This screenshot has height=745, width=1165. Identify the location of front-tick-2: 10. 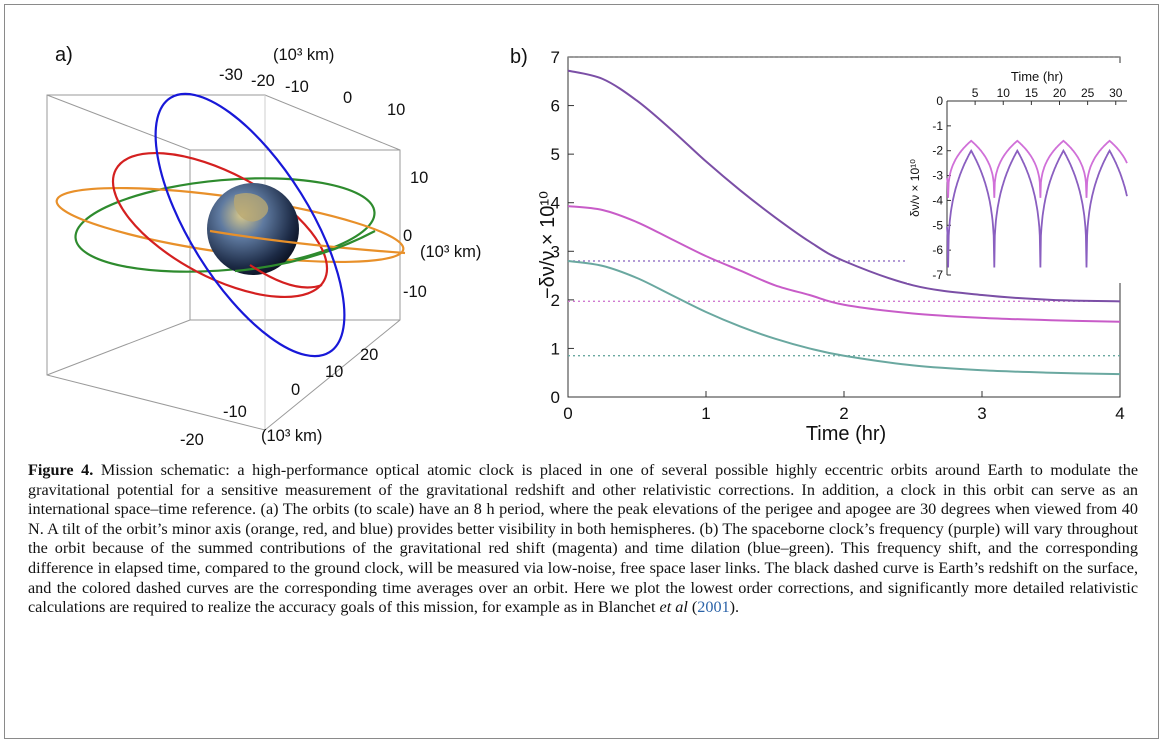
(334, 372).